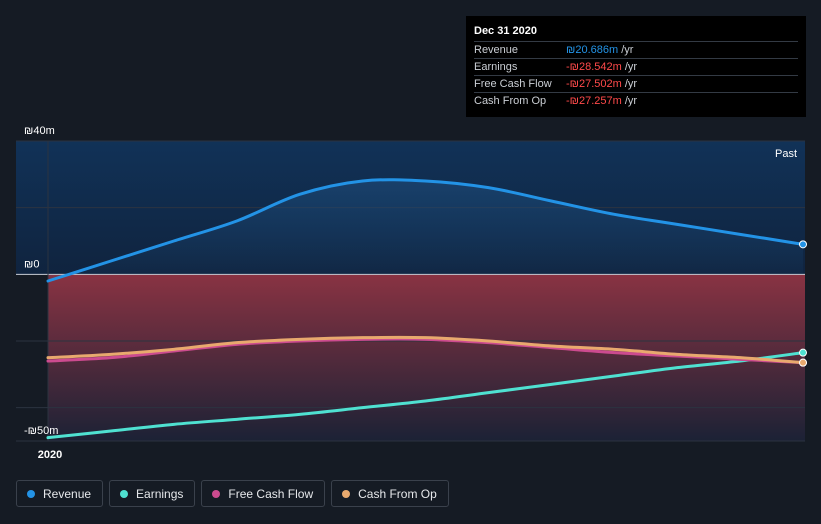 This screenshot has height=524, width=821. What do you see at coordinates (67, 493) in the screenshot?
I see `legend-label: Revenue` at bounding box center [67, 493].